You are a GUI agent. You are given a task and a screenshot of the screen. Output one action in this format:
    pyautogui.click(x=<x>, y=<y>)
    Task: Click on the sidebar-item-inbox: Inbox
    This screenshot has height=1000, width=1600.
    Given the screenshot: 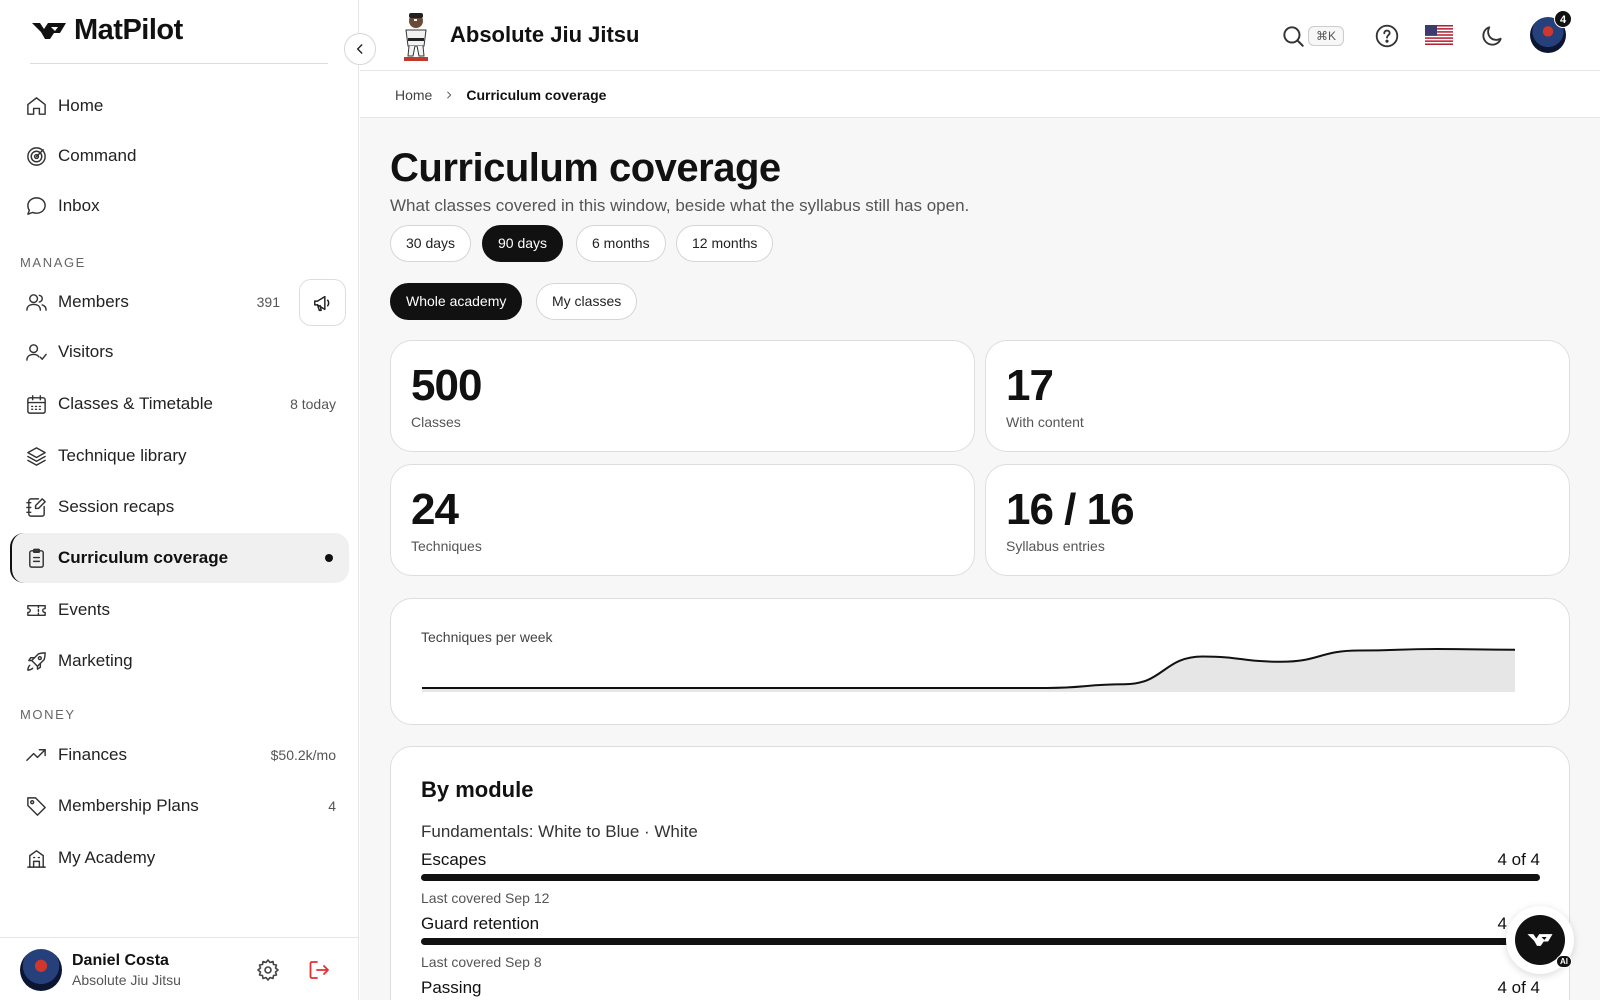 What is the action you would take?
    pyautogui.click(x=180, y=206)
    